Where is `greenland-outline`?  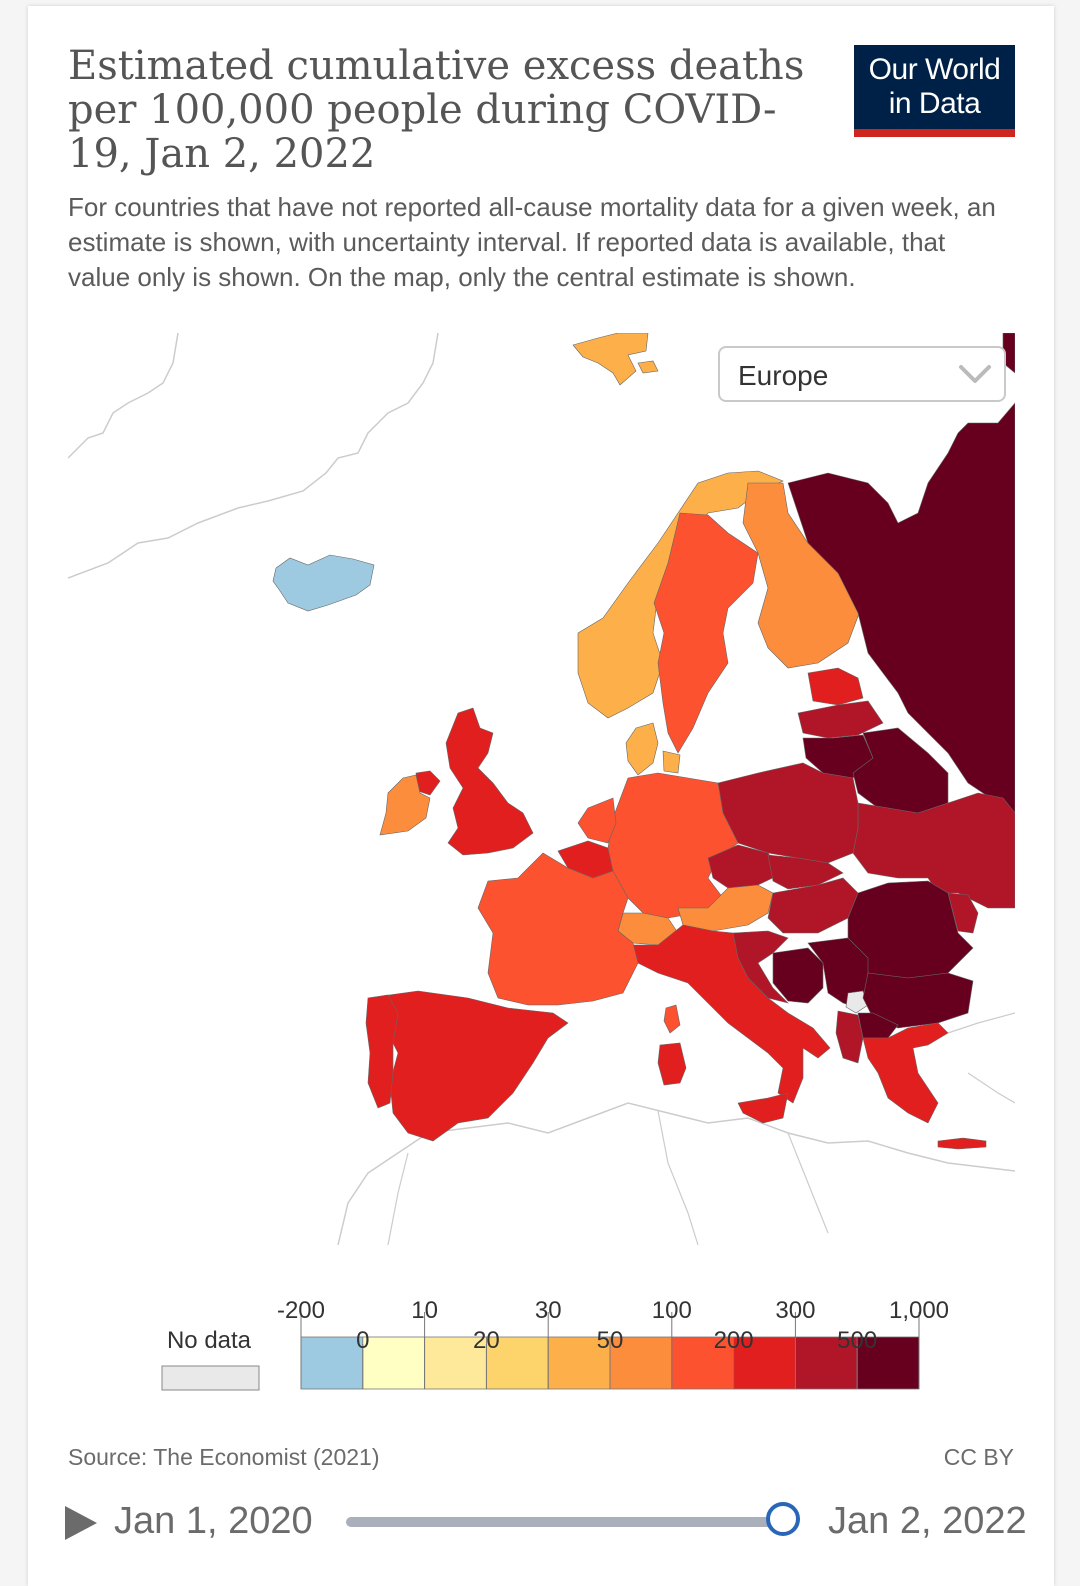
greenland-outline is located at coordinates (253, 456).